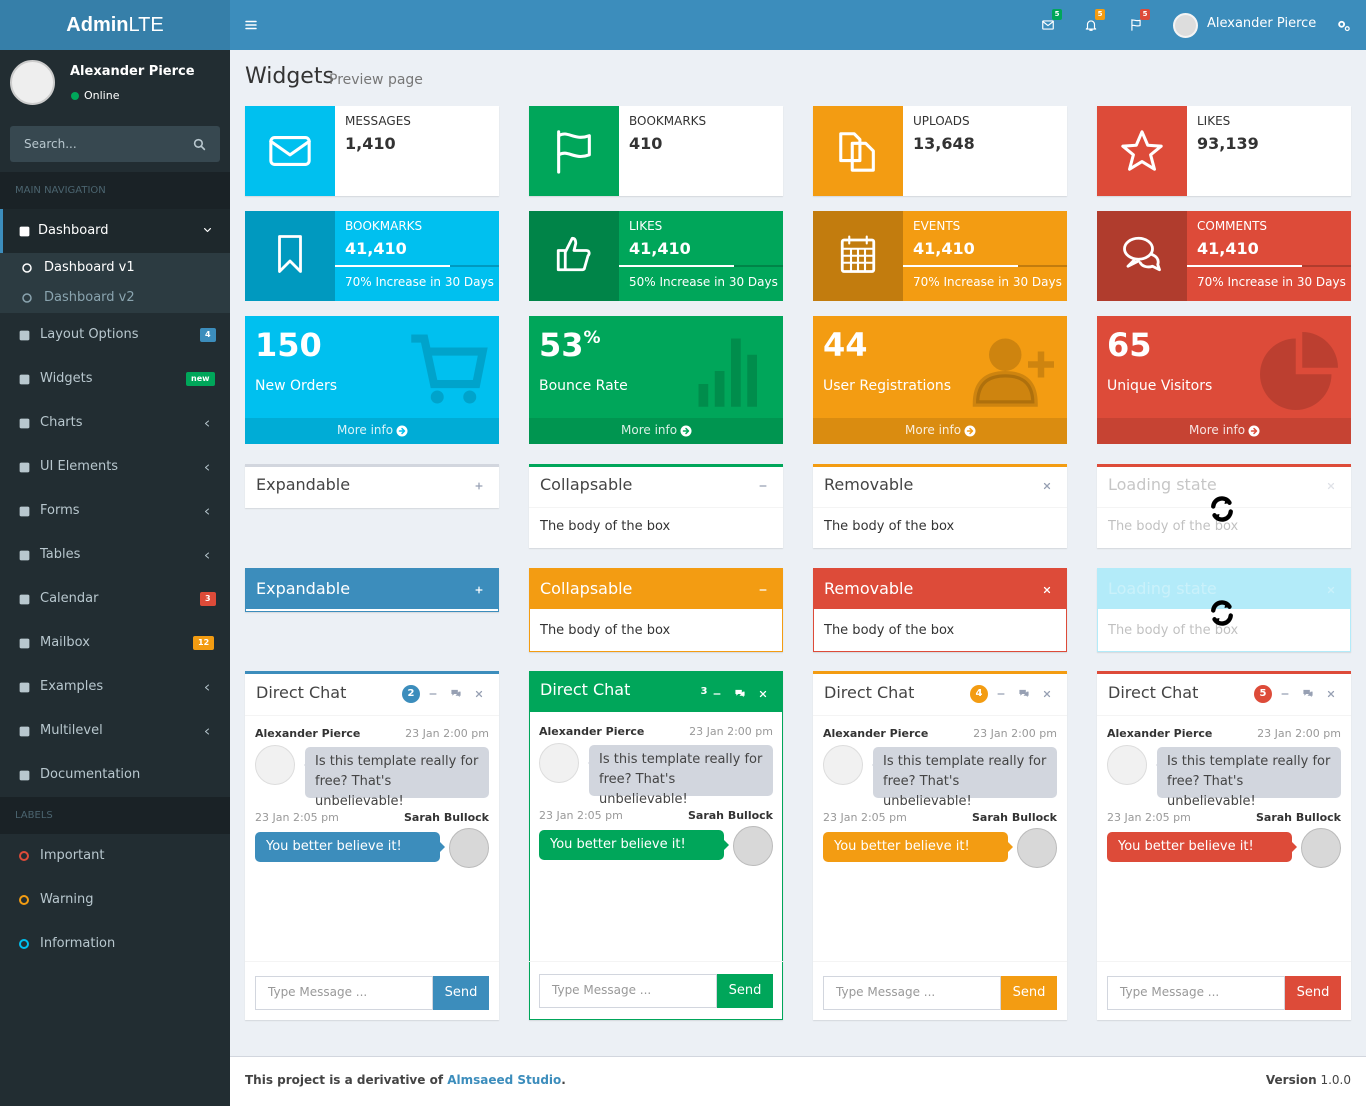  What do you see at coordinates (378, 121) in the screenshot?
I see `info-label: MESSAGES` at bounding box center [378, 121].